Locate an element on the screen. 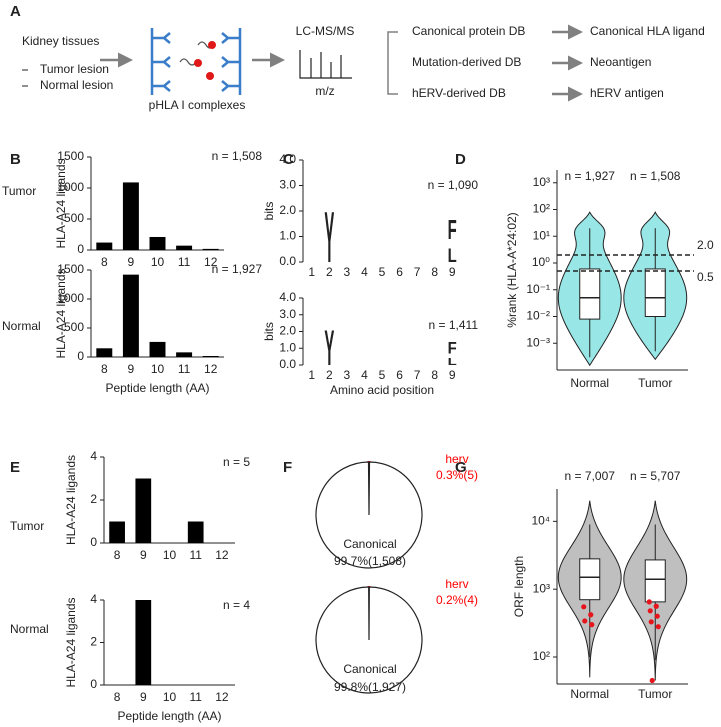 The image size is (721, 727). slice-value: 0.2%(4) is located at coordinates (457, 600).